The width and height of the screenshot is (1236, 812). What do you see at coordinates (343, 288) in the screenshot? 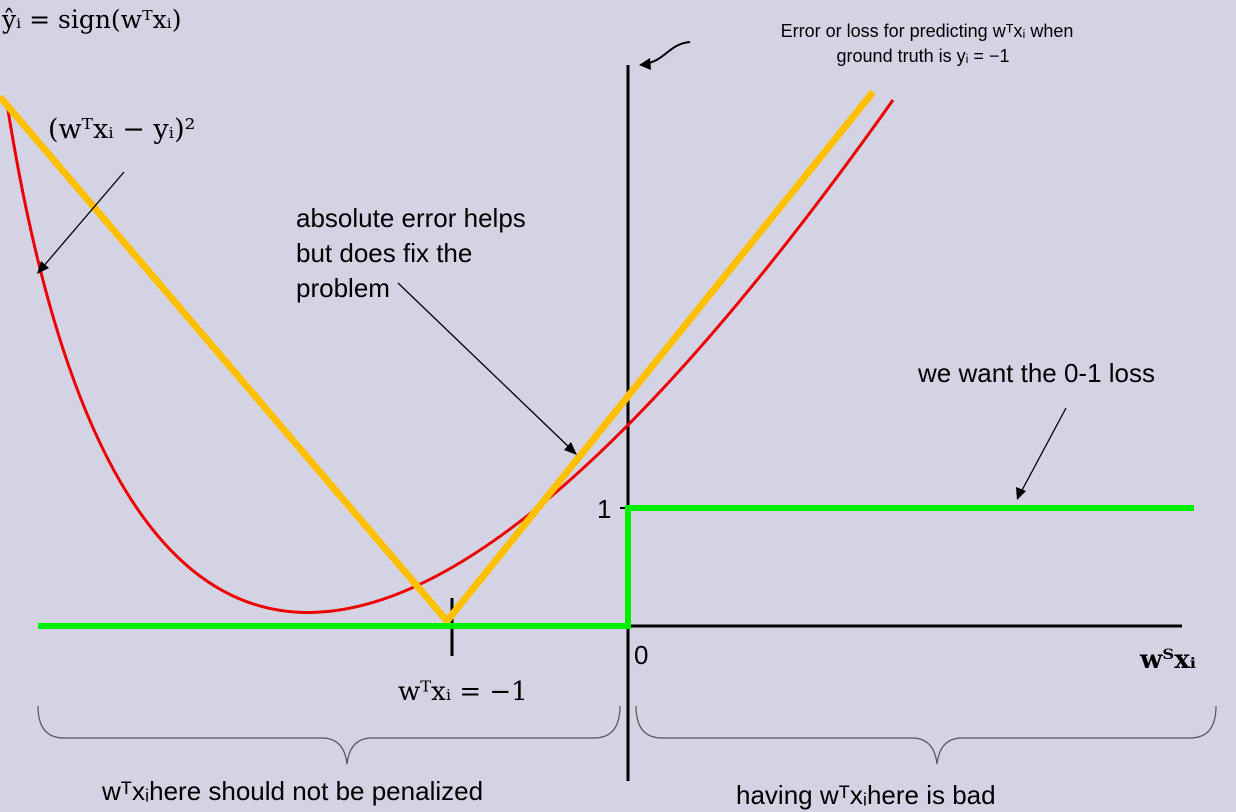
I see `absolute-note-line3: problem` at bounding box center [343, 288].